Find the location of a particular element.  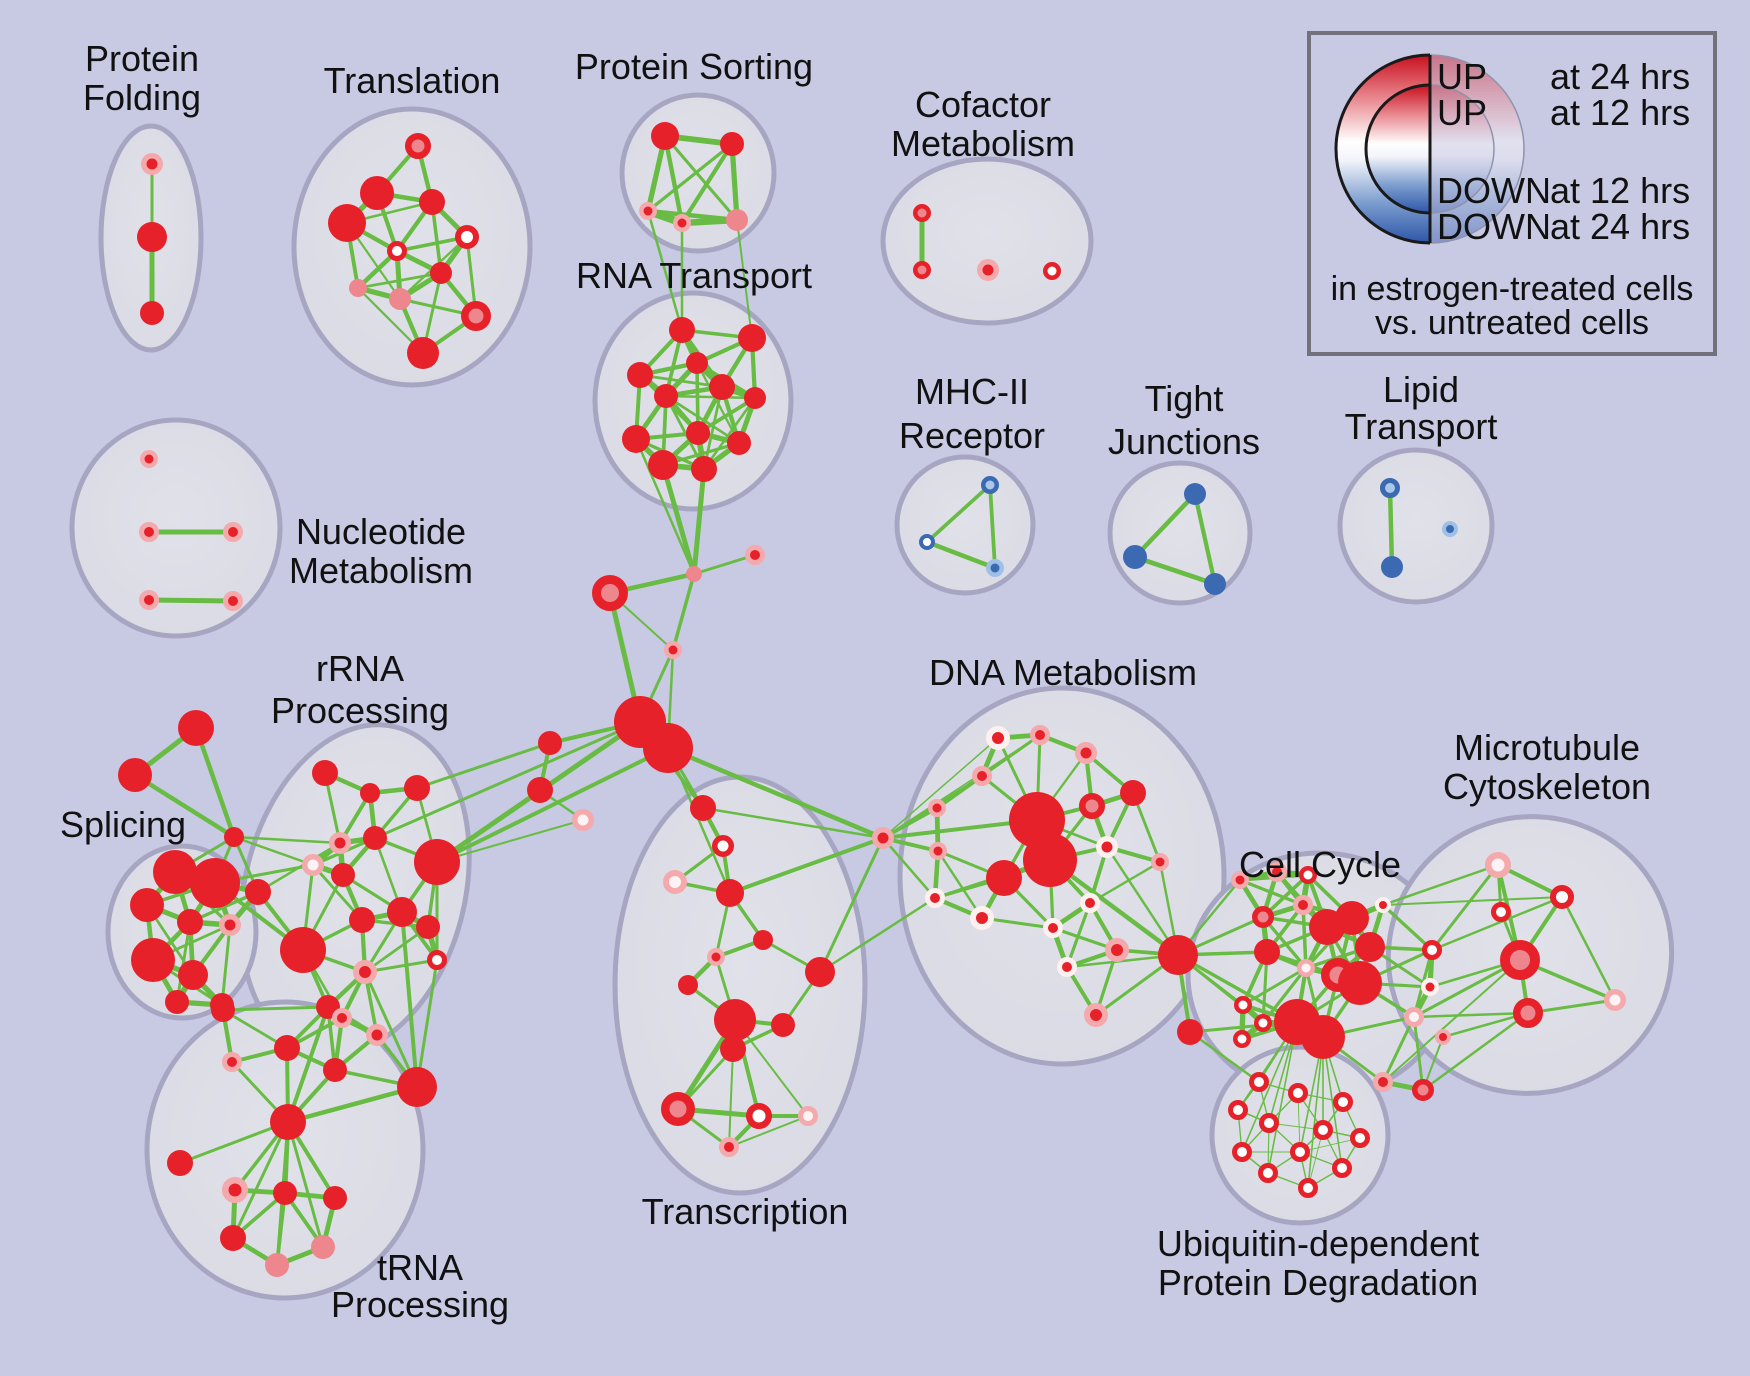

cluster-label-rrna-processing: rRNA Processing is located at coordinates (360, 689).